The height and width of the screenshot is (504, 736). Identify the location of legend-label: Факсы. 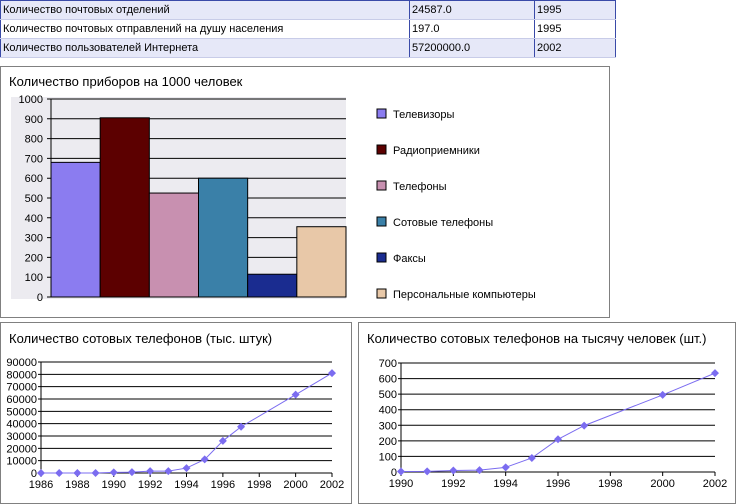
(409, 259).